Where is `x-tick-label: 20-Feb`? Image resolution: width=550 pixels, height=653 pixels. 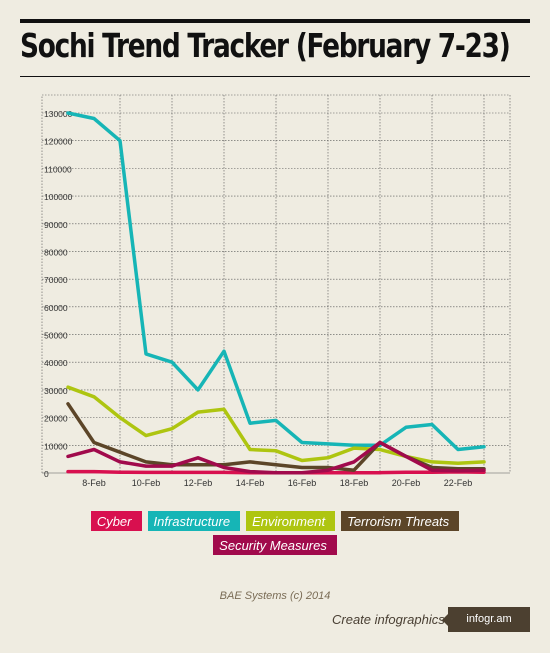
x-tick-label: 20-Feb is located at coordinates (406, 483).